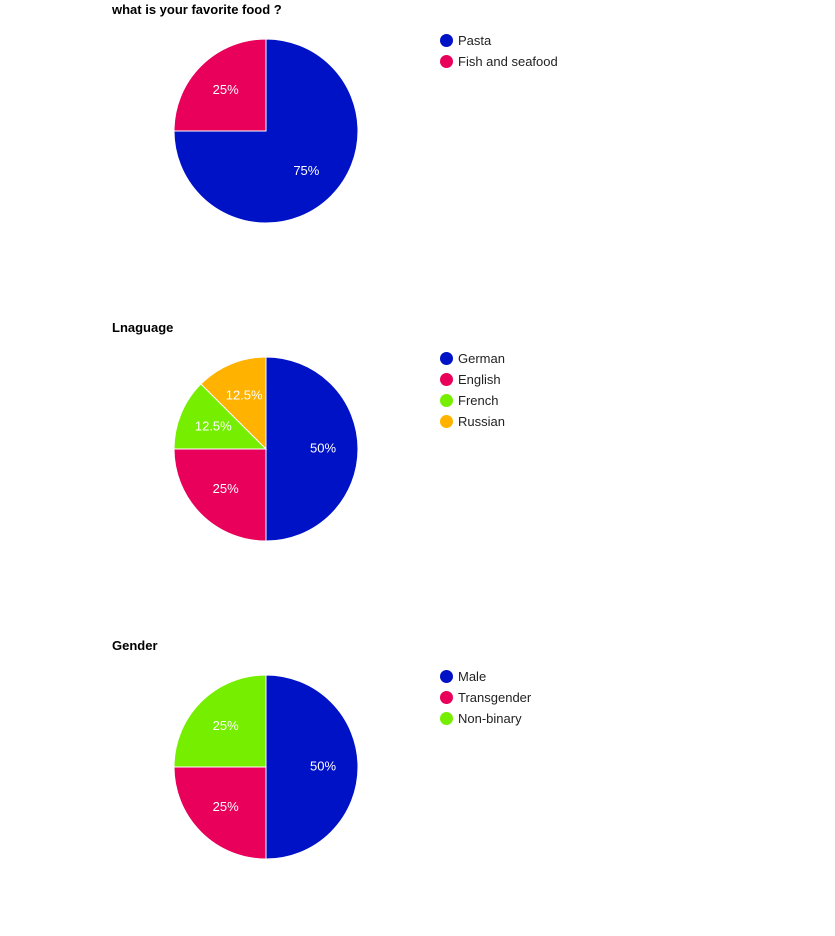 The width and height of the screenshot is (835, 936). Describe the element at coordinates (495, 697) in the screenshot. I see `legend-label: Transgender` at that location.